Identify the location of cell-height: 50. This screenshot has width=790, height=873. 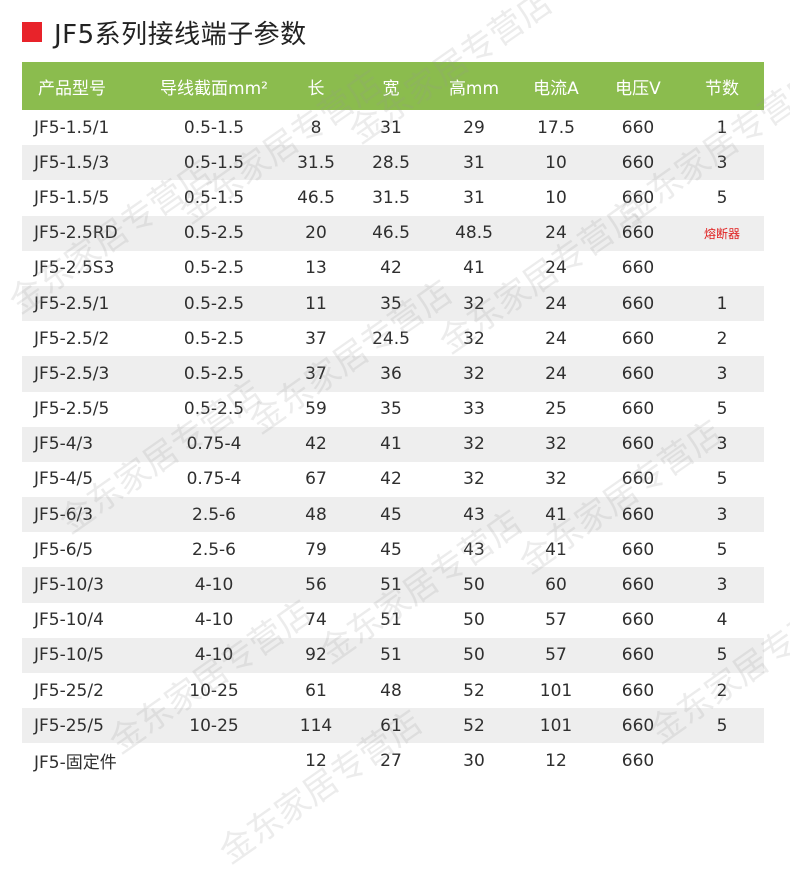
(474, 655).